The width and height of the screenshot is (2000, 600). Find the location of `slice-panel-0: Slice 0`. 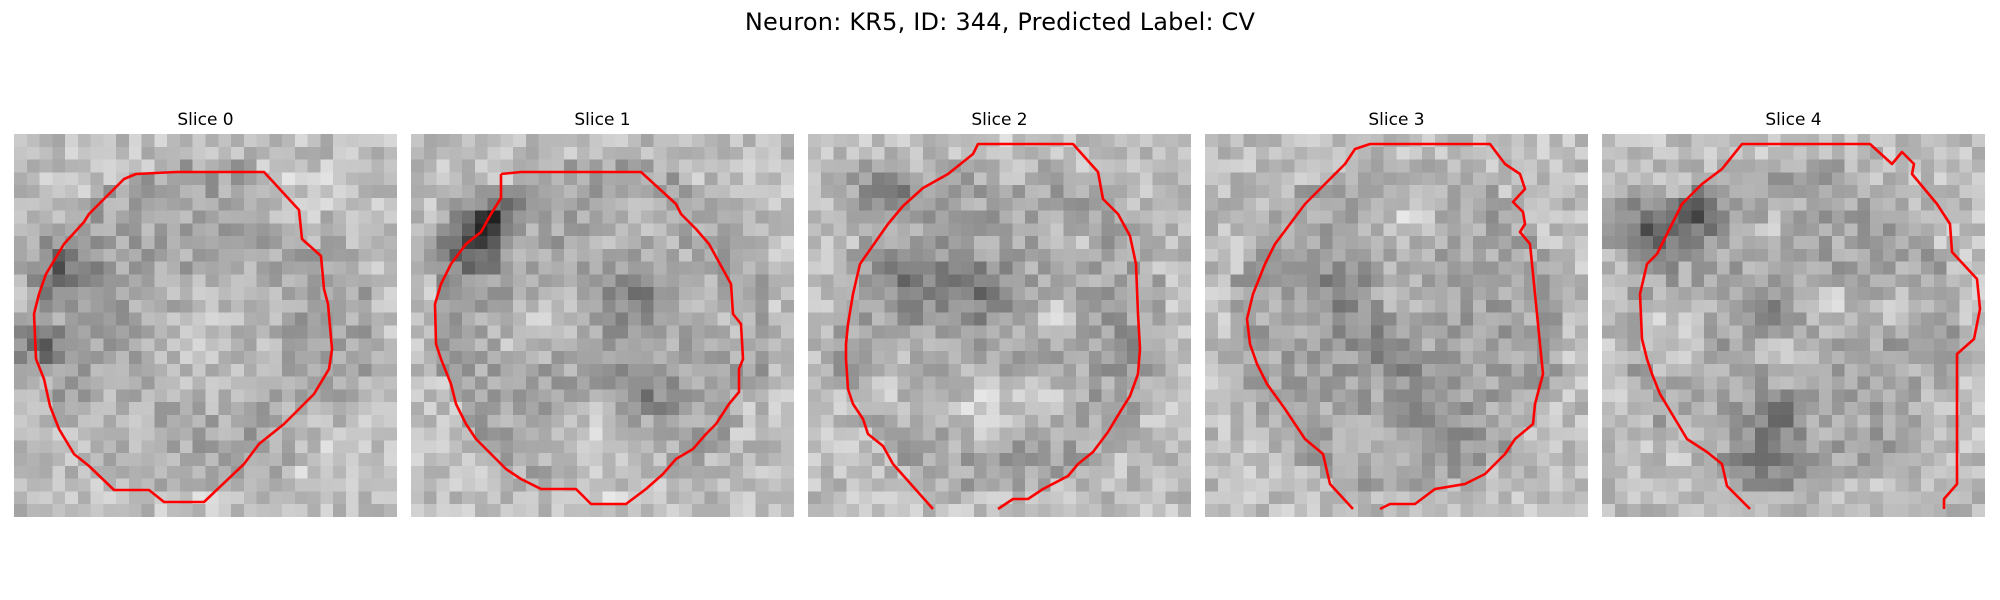

slice-panel-0: Slice 0 is located at coordinates (205, 312).